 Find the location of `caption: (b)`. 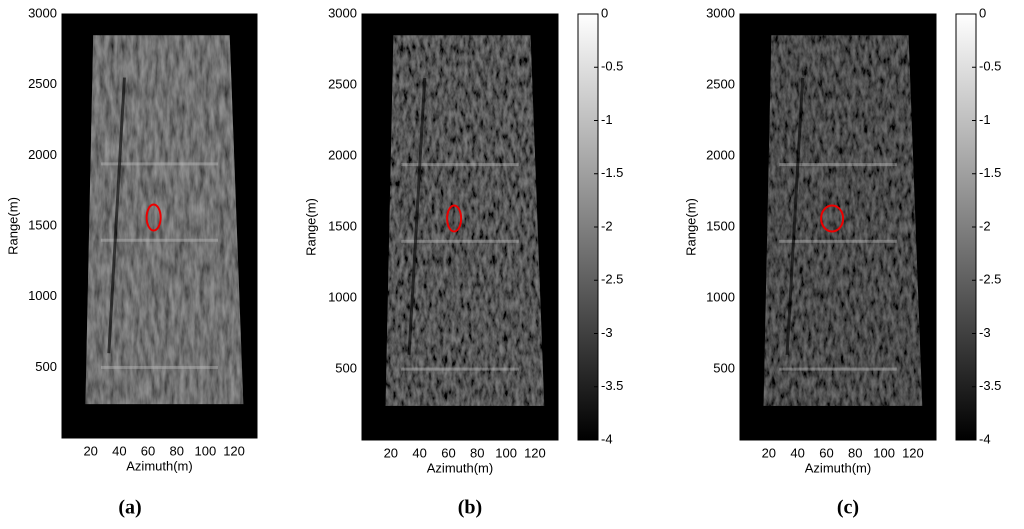

caption: (b) is located at coordinates (470, 508).